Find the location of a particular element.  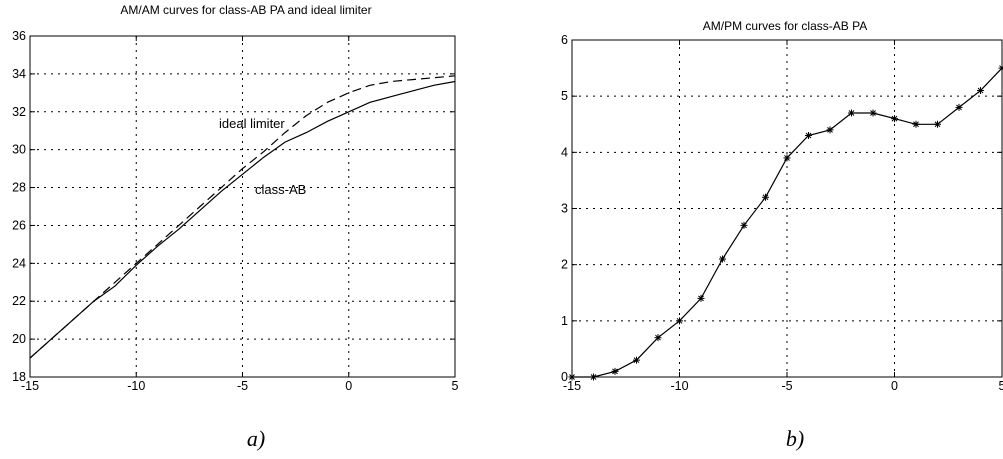

annotation-class-ab: class-AB is located at coordinates (280, 189).